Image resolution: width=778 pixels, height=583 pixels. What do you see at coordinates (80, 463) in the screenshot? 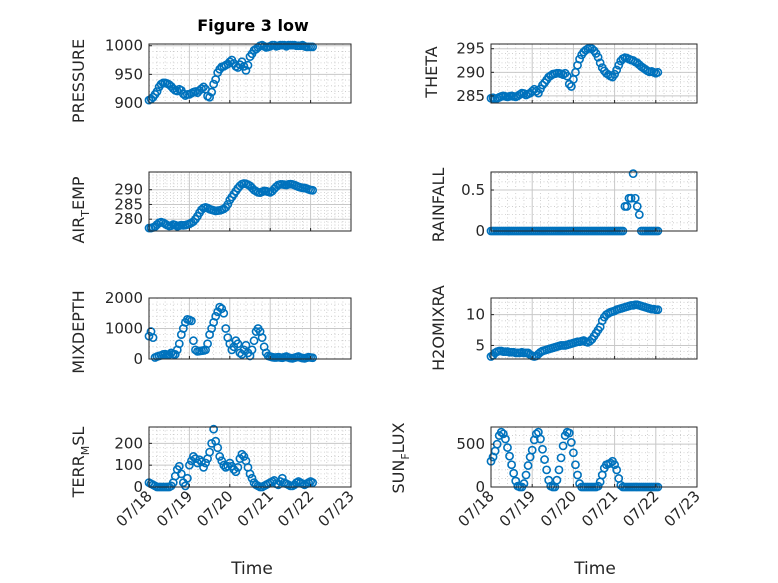
I see `panel-terr-msl-ylabel: TERRMSL` at bounding box center [80, 463].